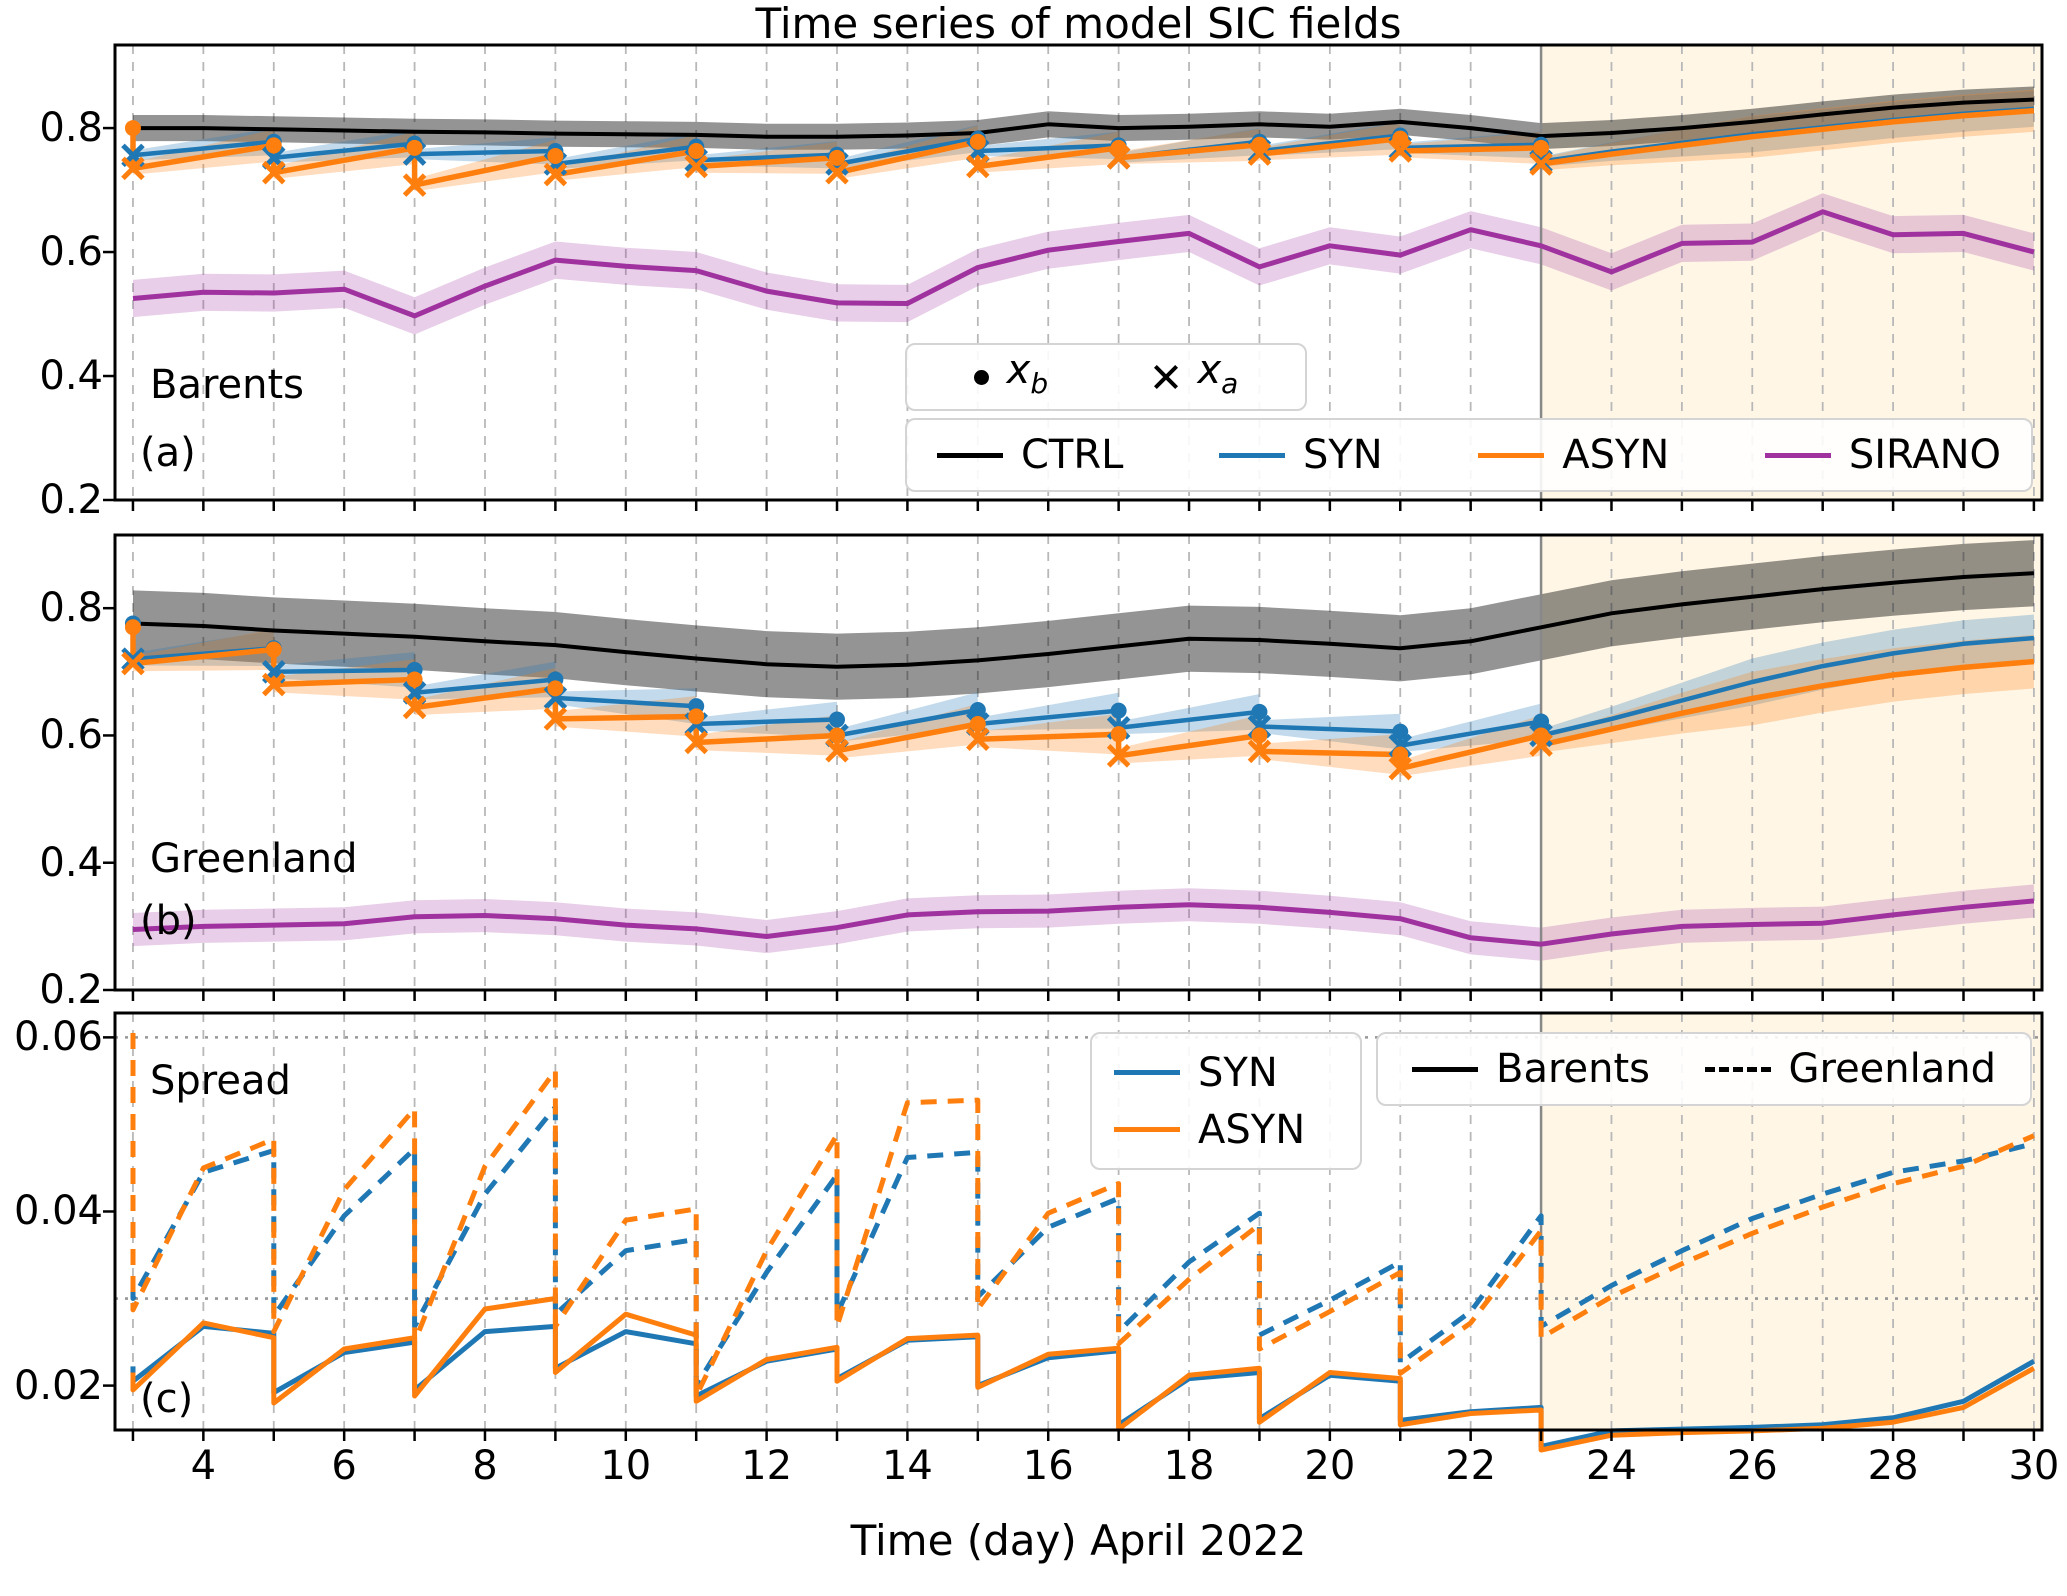 The image size is (2067, 1596). I want to click on y-tick-label-c: 0.02, so click(58, 1385).